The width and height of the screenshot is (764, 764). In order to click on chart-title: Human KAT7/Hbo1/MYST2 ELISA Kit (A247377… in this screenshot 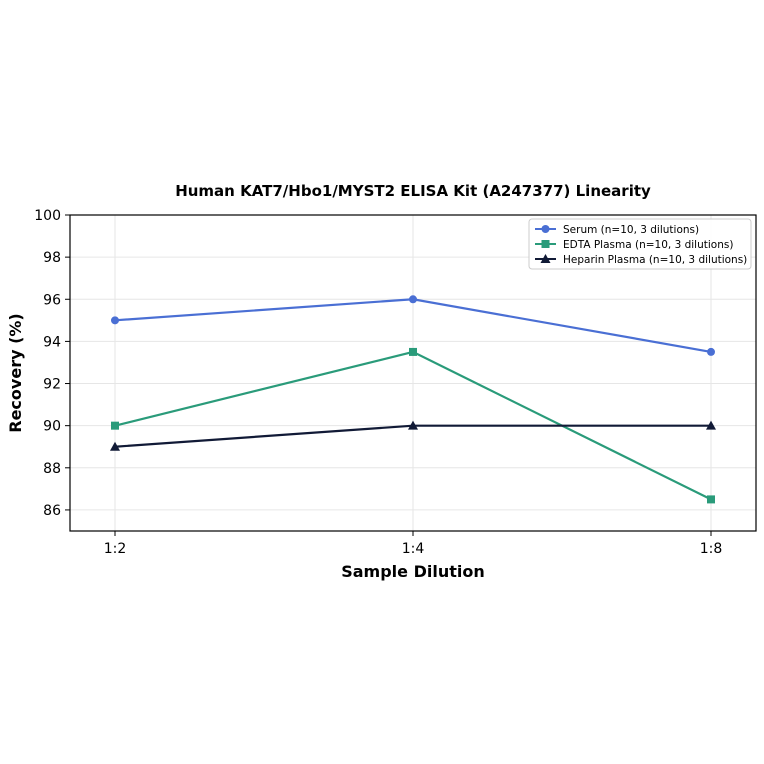, I will do `click(413, 191)`.